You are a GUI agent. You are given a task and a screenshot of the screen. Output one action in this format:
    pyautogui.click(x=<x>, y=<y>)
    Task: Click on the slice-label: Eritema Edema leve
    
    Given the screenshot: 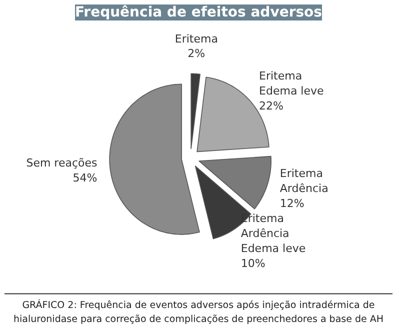 What is the action you would take?
    pyautogui.click(x=291, y=84)
    